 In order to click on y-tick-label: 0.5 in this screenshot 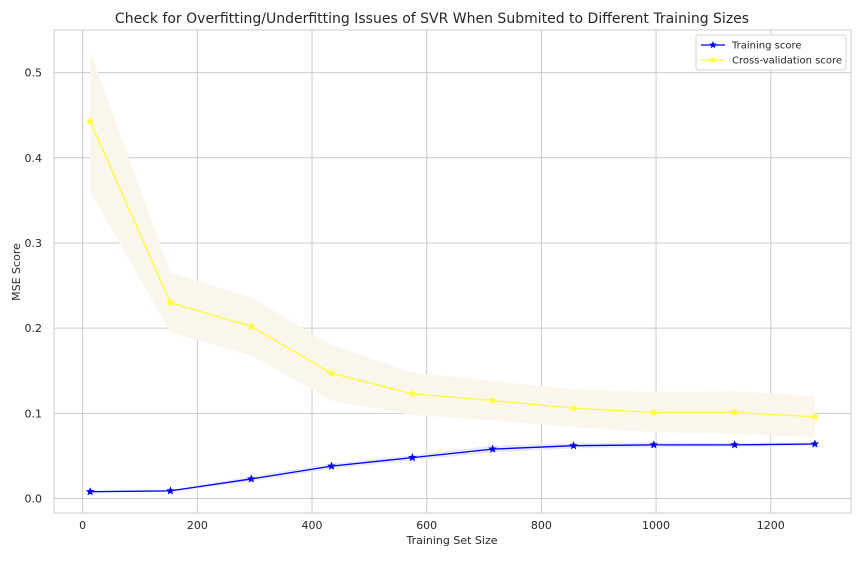, I will do `click(34, 73)`.